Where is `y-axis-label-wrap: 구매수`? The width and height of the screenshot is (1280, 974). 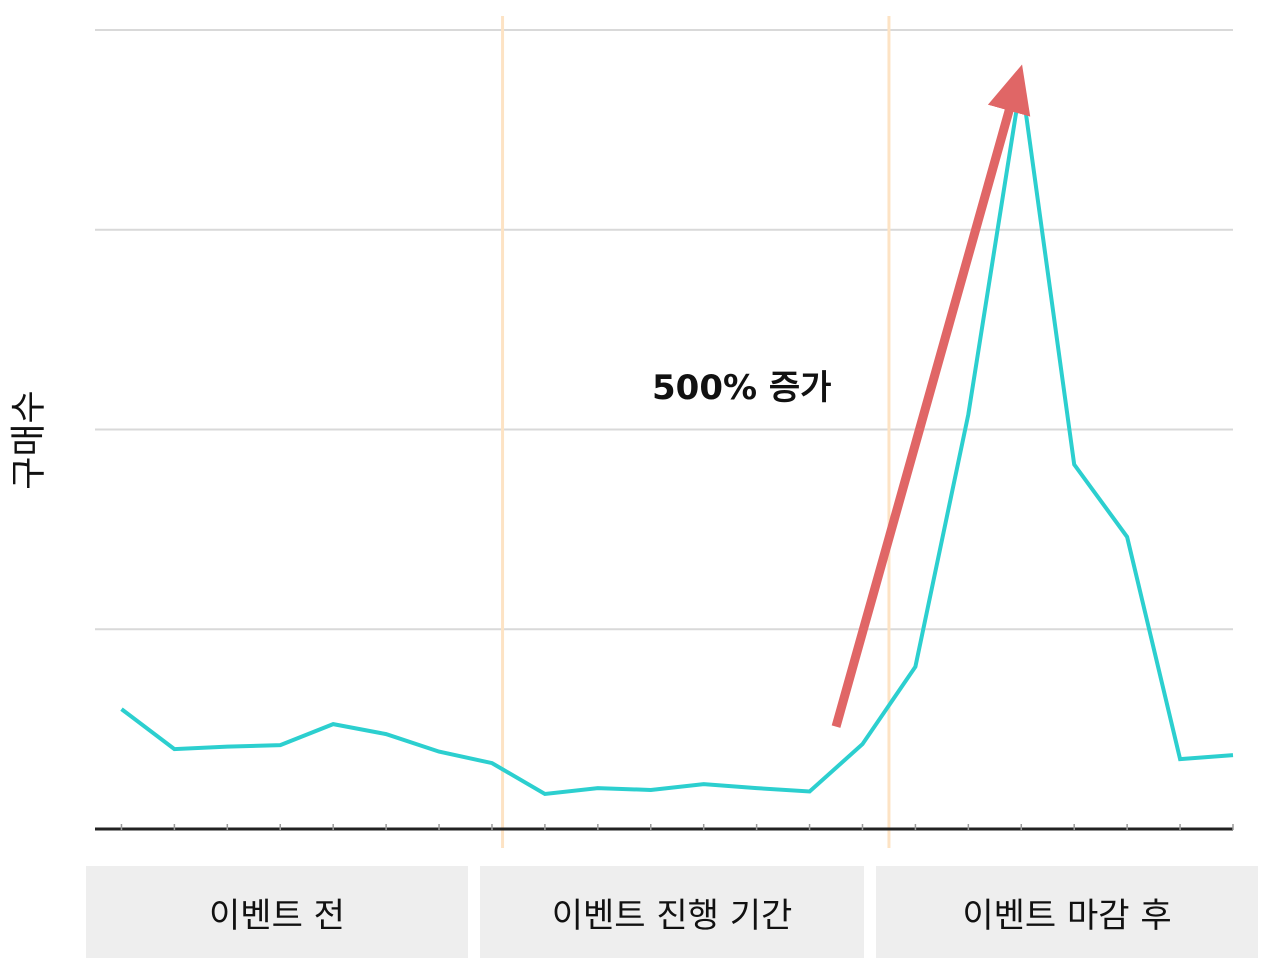 y-axis-label-wrap: 구매수 is located at coordinates (28, 440).